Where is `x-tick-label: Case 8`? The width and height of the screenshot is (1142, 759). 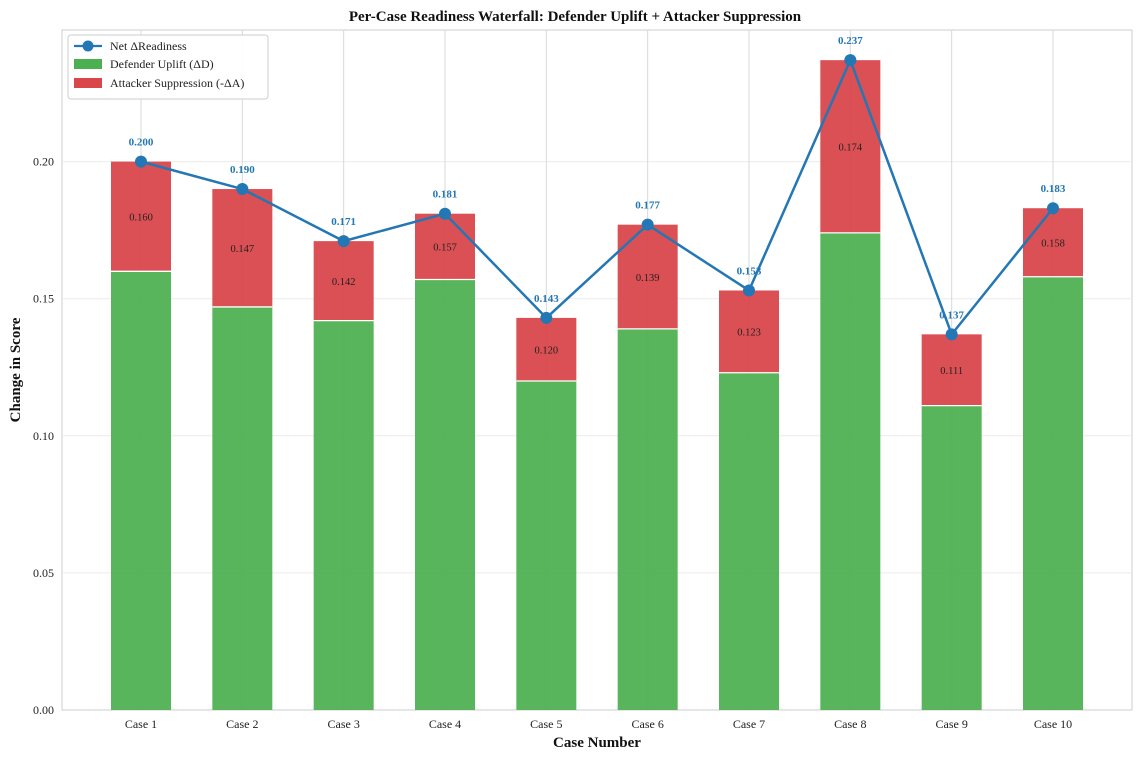
x-tick-label: Case 8 is located at coordinates (850, 724).